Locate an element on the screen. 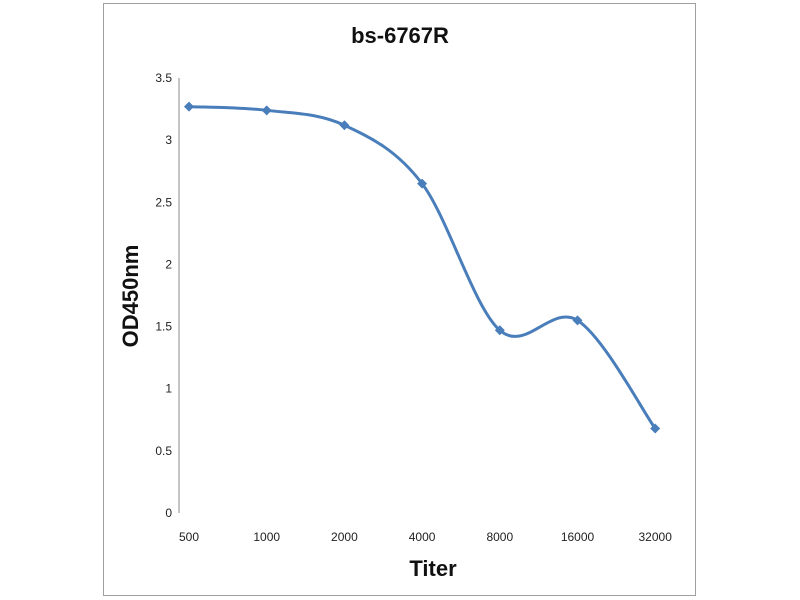 The width and height of the screenshot is (800, 600). y-tick-label: 1.5 is located at coordinates (163, 327).